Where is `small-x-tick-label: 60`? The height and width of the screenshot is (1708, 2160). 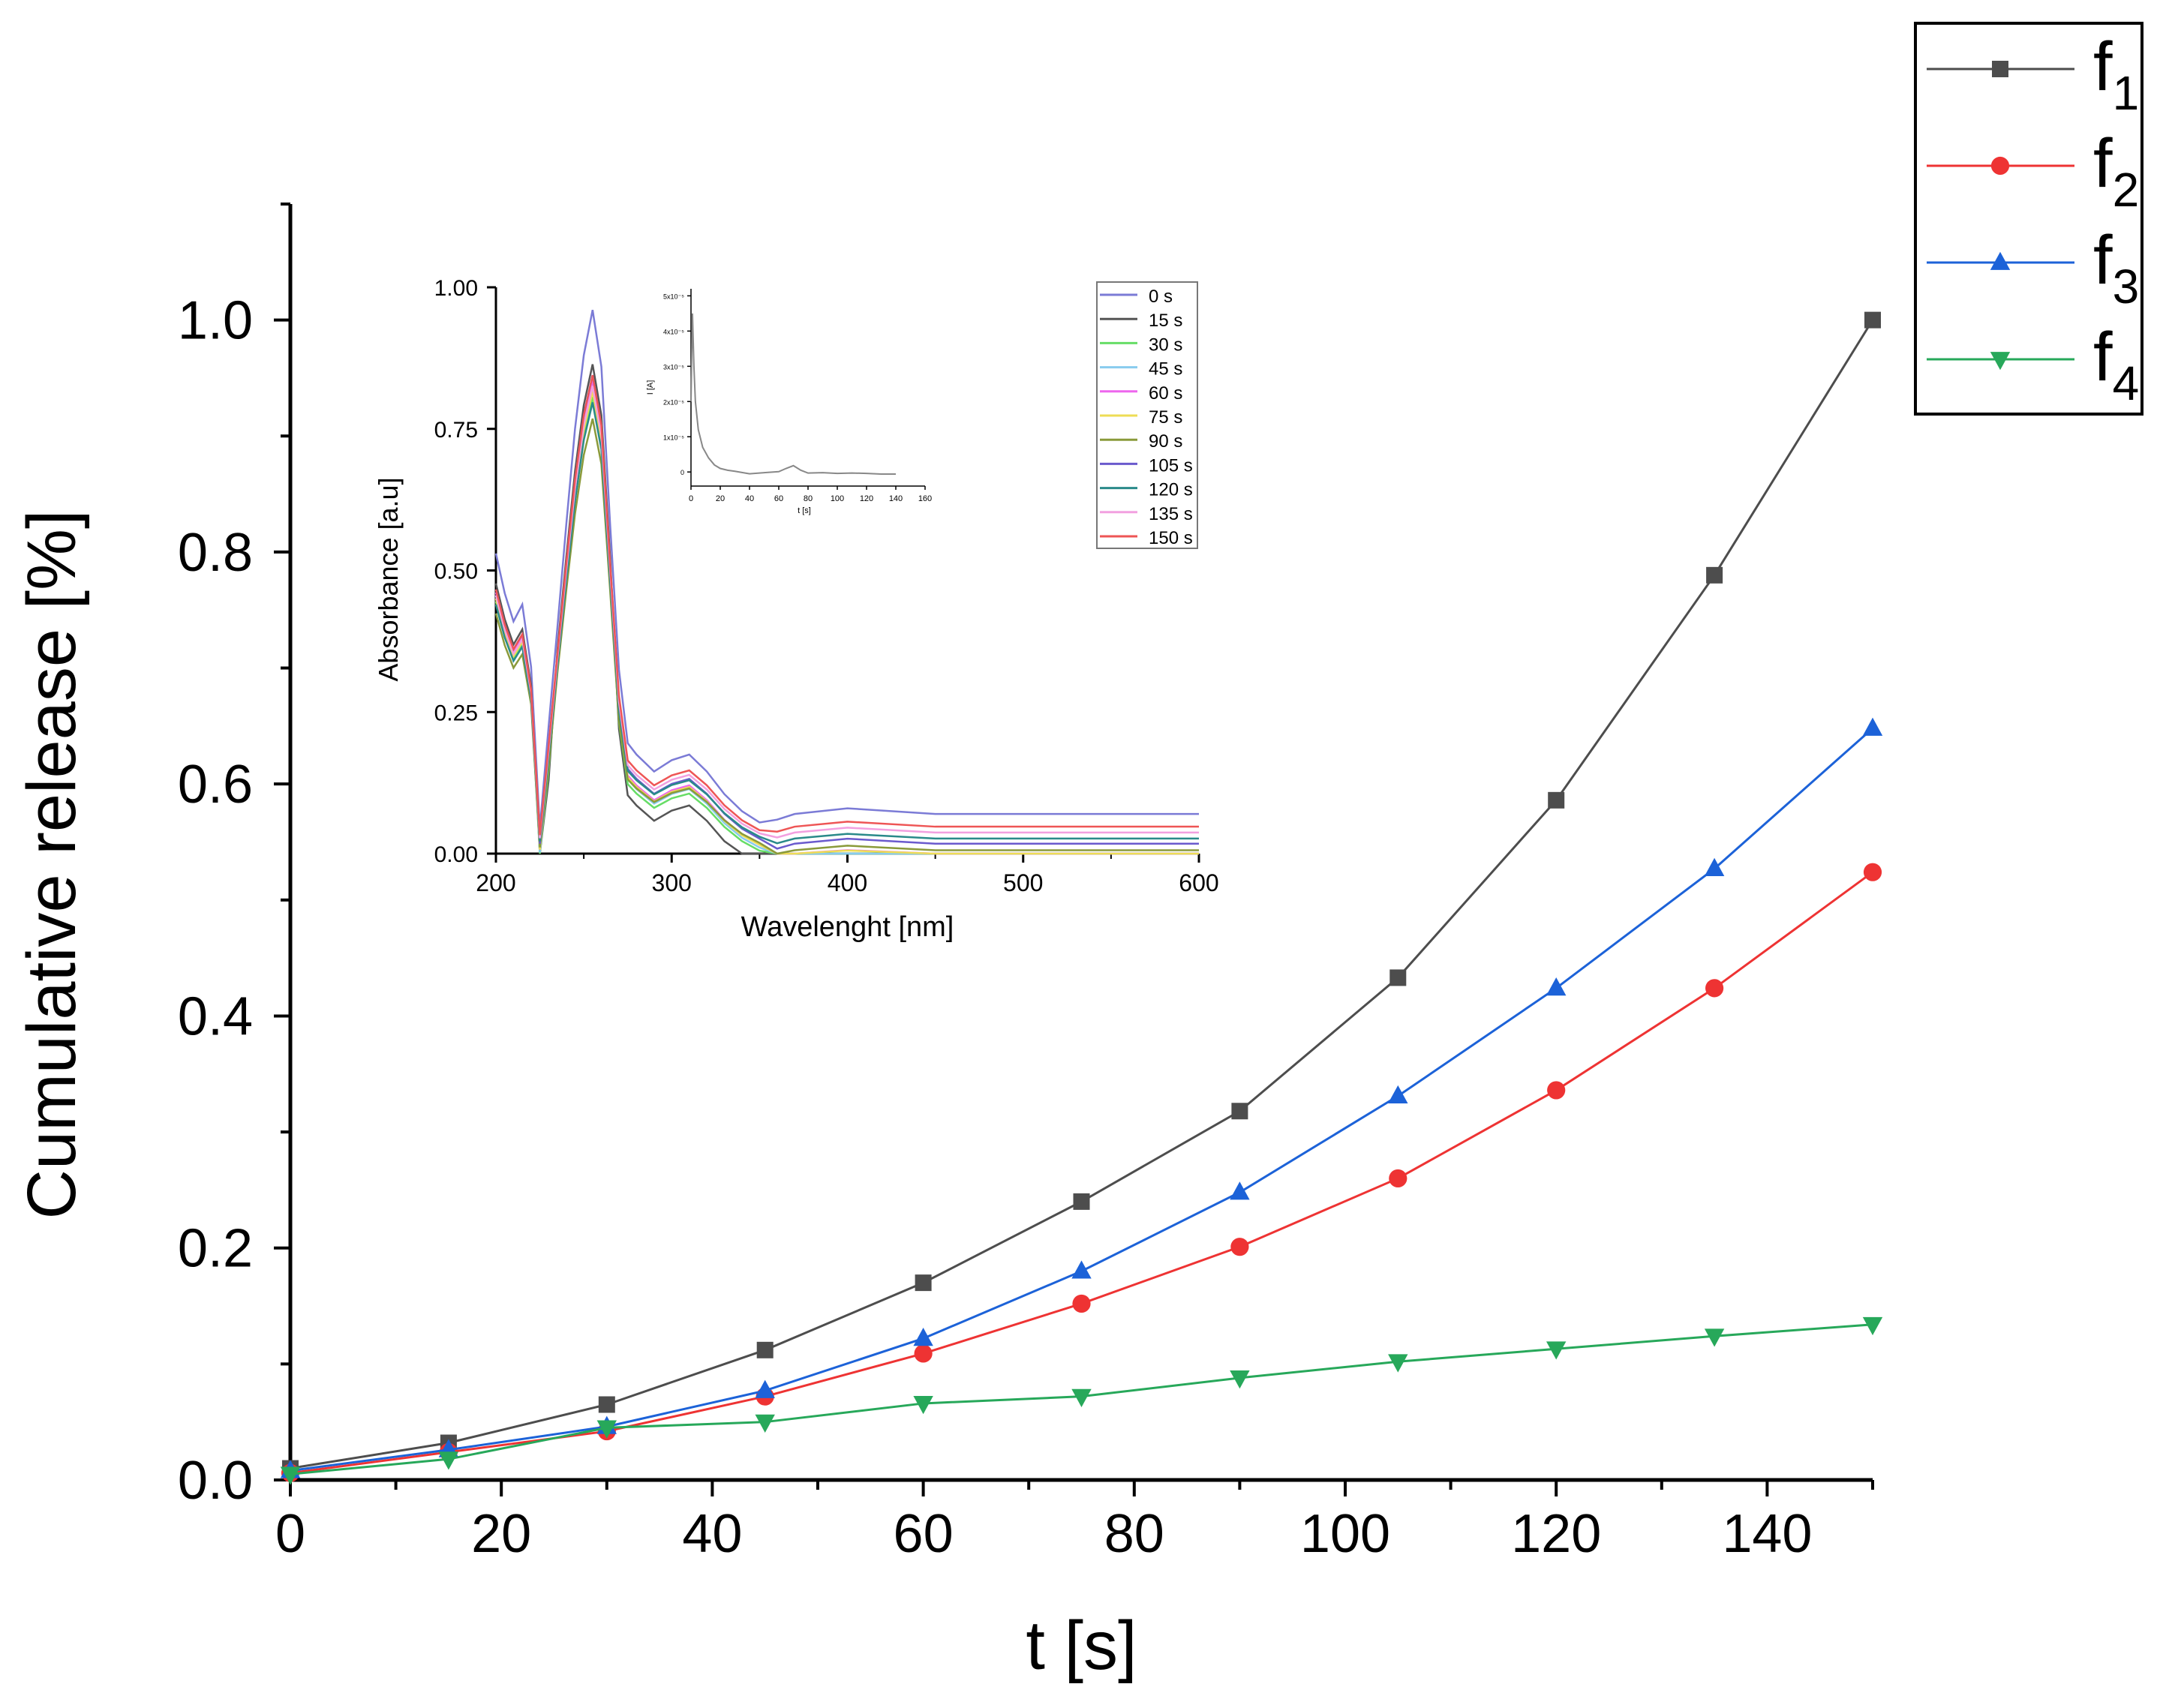
small-x-tick-label: 60 is located at coordinates (778, 498).